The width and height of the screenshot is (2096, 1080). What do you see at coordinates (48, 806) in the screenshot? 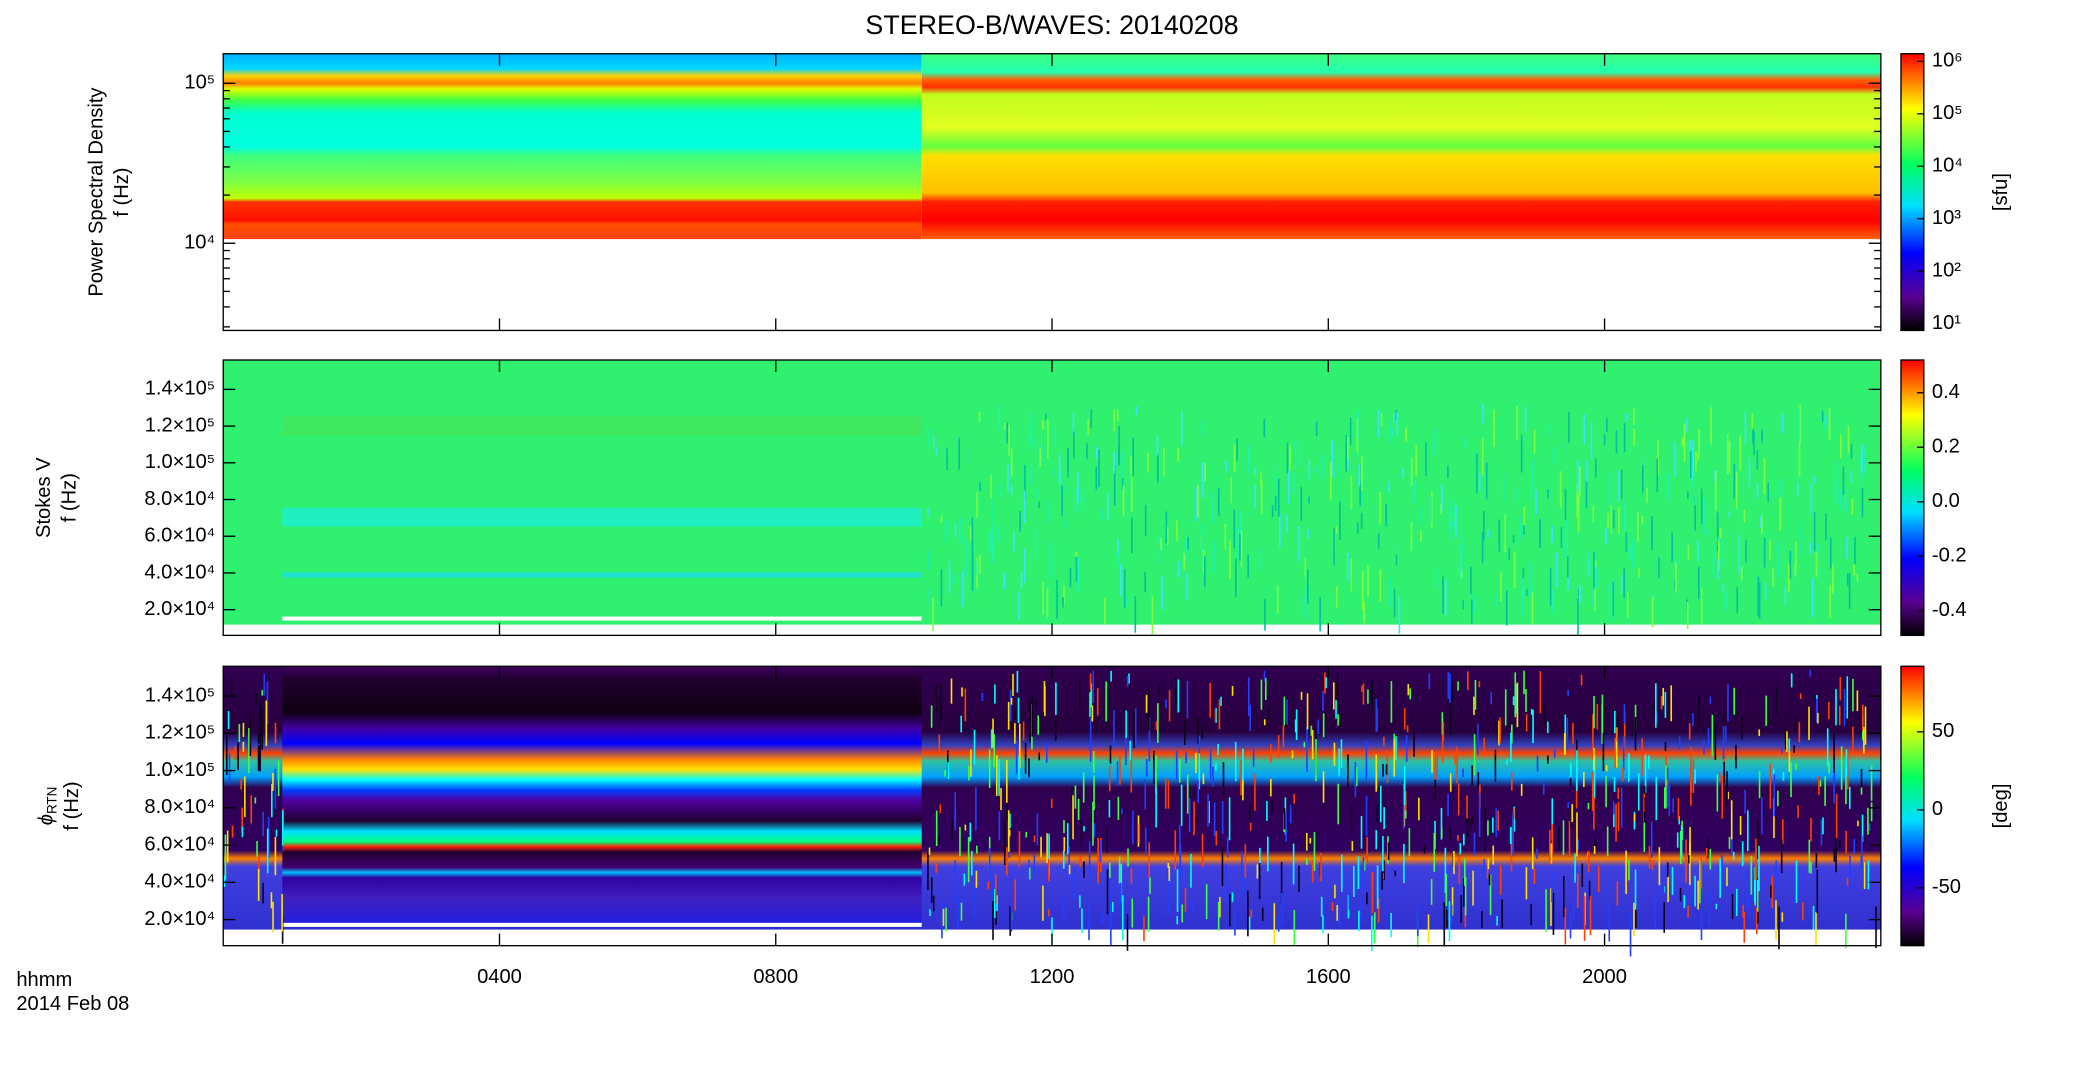
I see `y-axis-label: ϕRTN` at bounding box center [48, 806].